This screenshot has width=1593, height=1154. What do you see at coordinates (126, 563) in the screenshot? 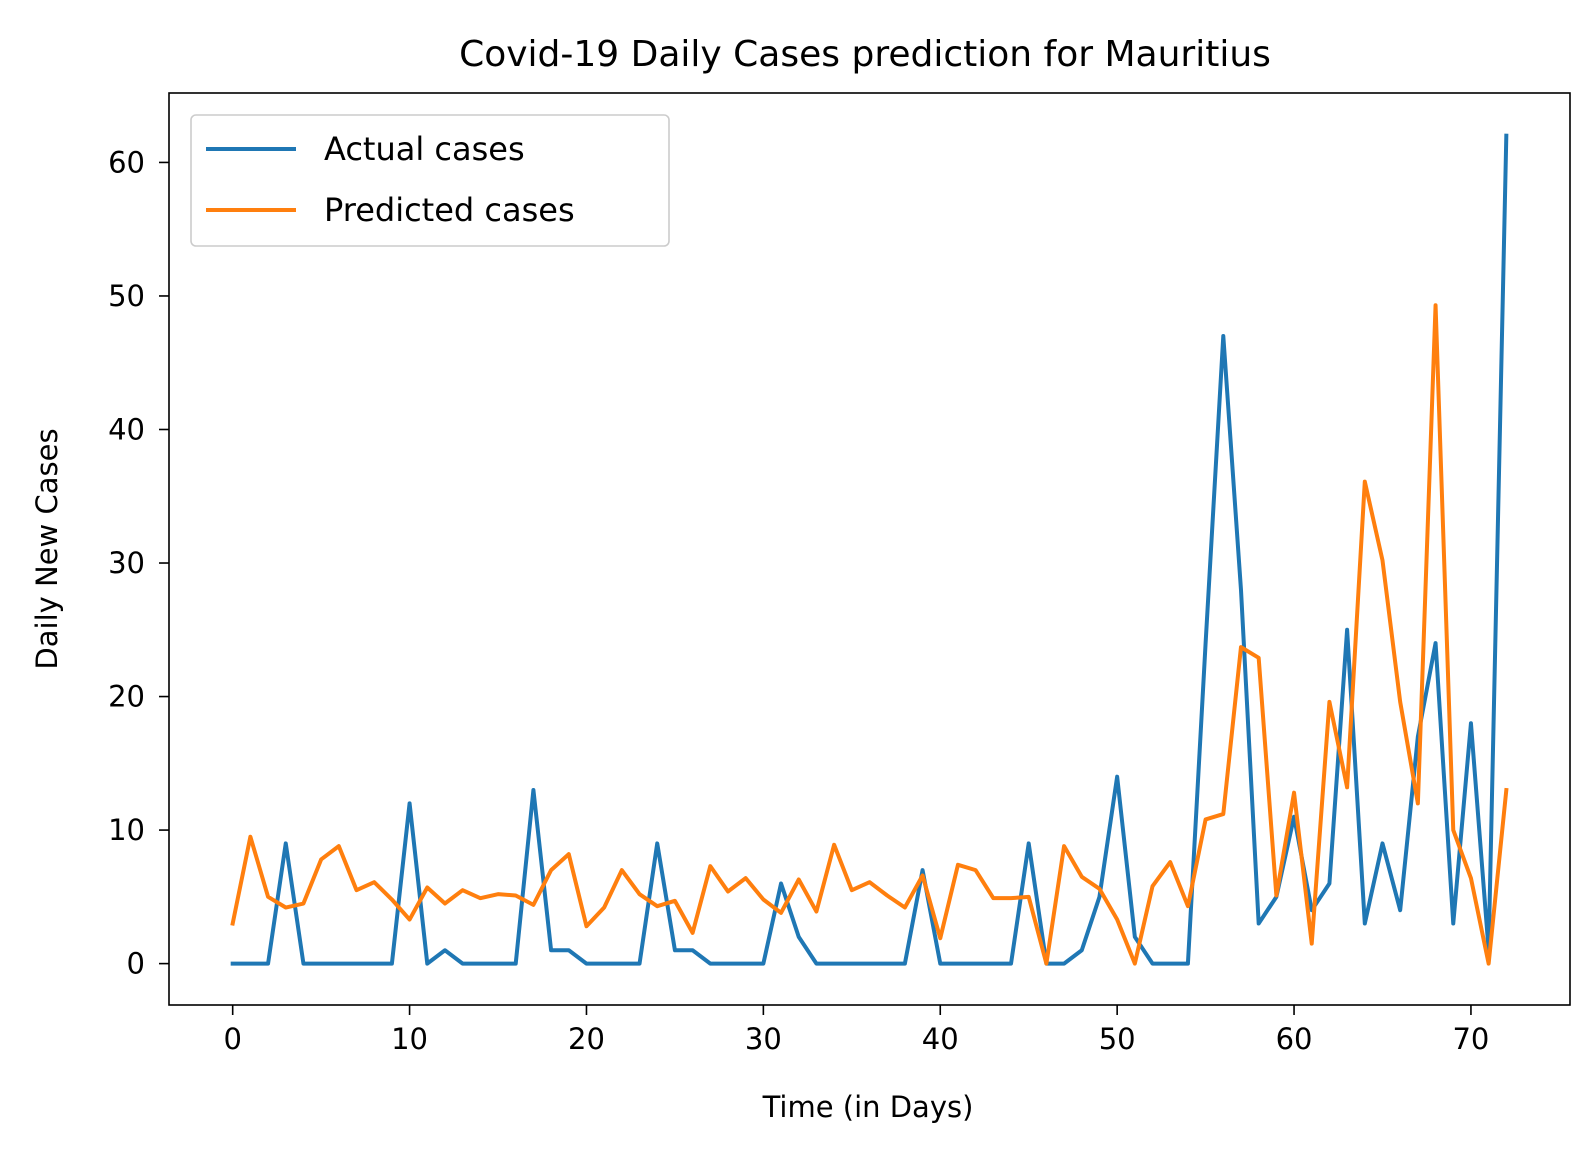
I see `y-tick-label: 30` at bounding box center [126, 563].